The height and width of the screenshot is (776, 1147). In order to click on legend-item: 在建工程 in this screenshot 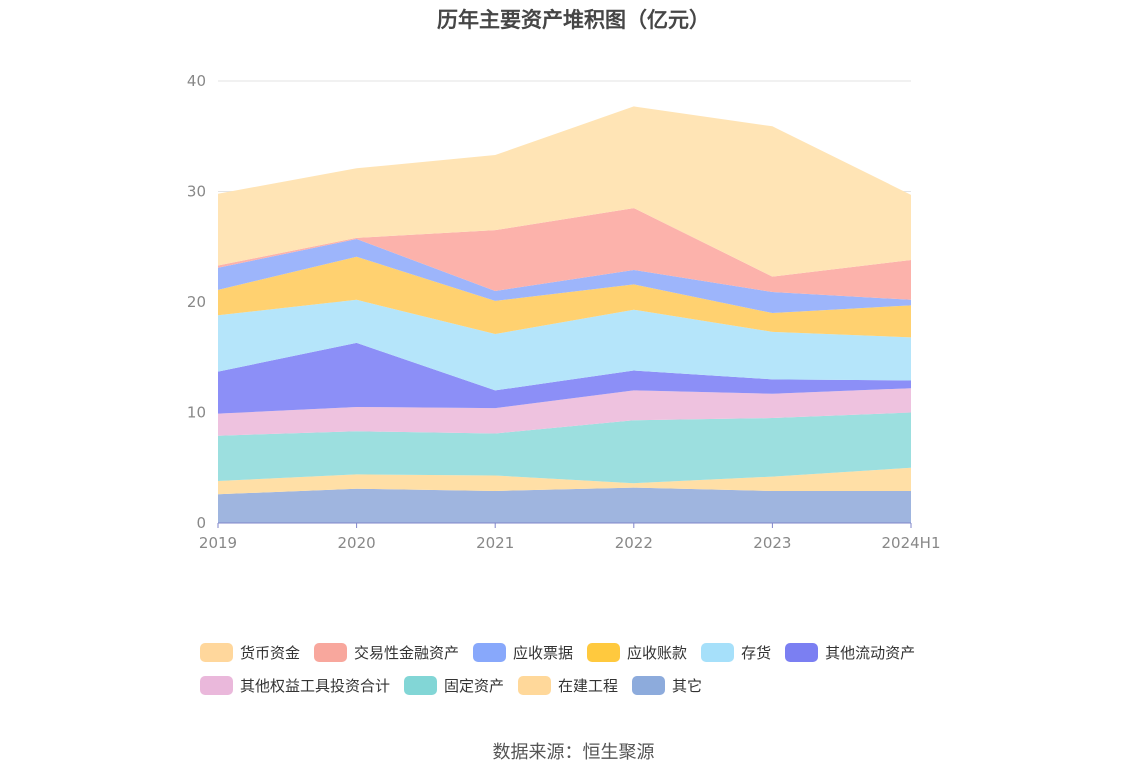, I will do `click(568, 685)`.